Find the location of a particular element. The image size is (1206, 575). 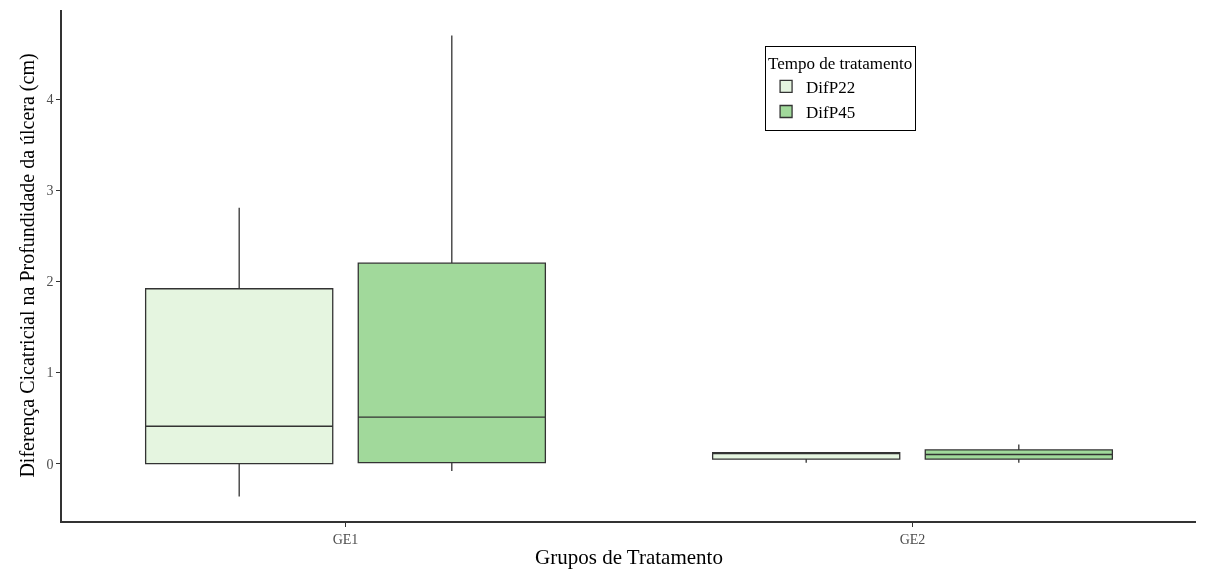

legend-title: Tempo de tratamento is located at coordinates (840, 63).